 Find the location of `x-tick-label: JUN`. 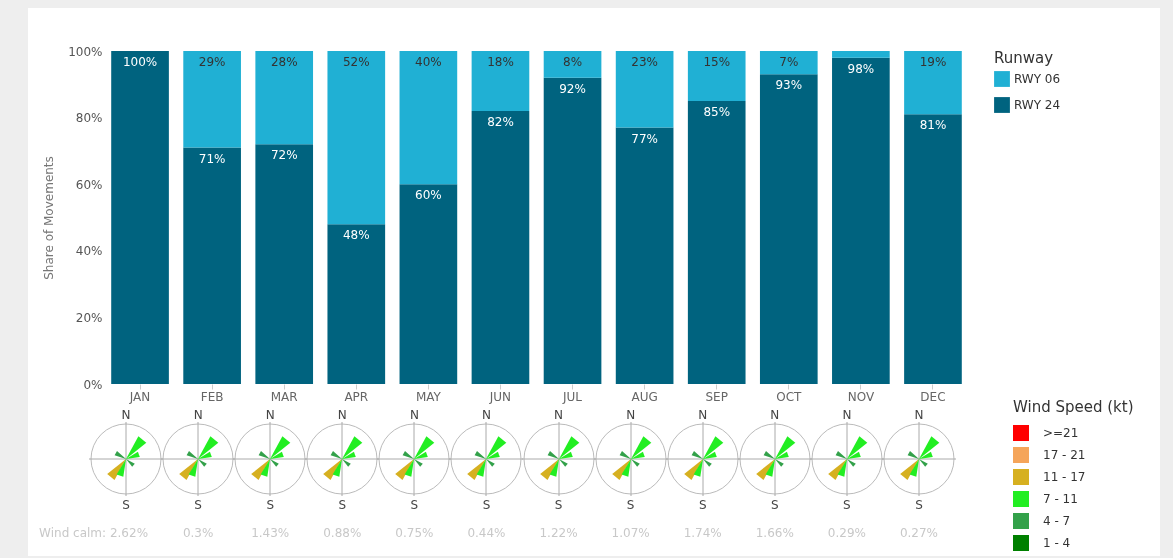

x-tick-label: JUN is located at coordinates (500, 396).